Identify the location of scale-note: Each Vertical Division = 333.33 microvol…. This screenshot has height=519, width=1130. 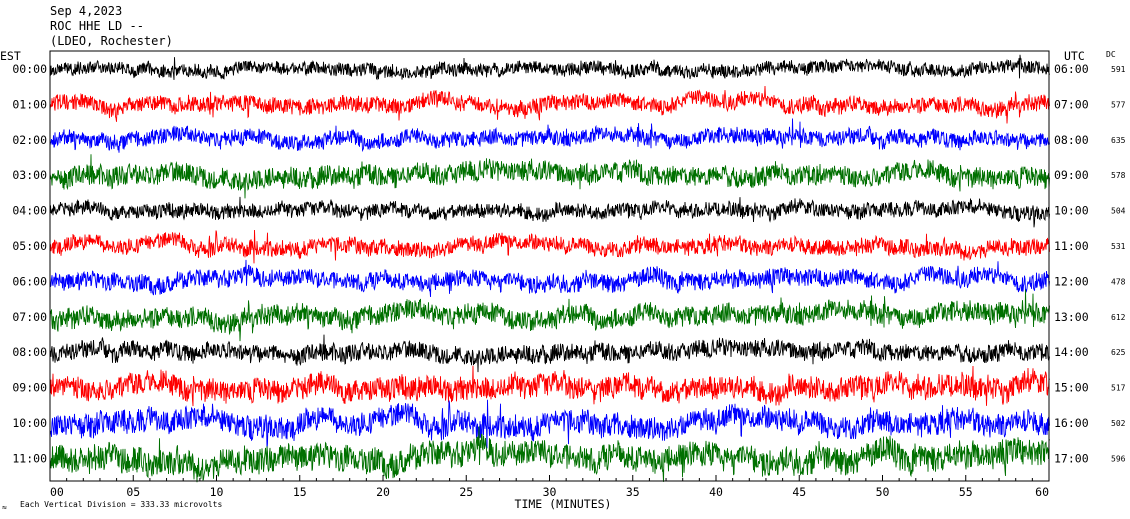
(121, 504).